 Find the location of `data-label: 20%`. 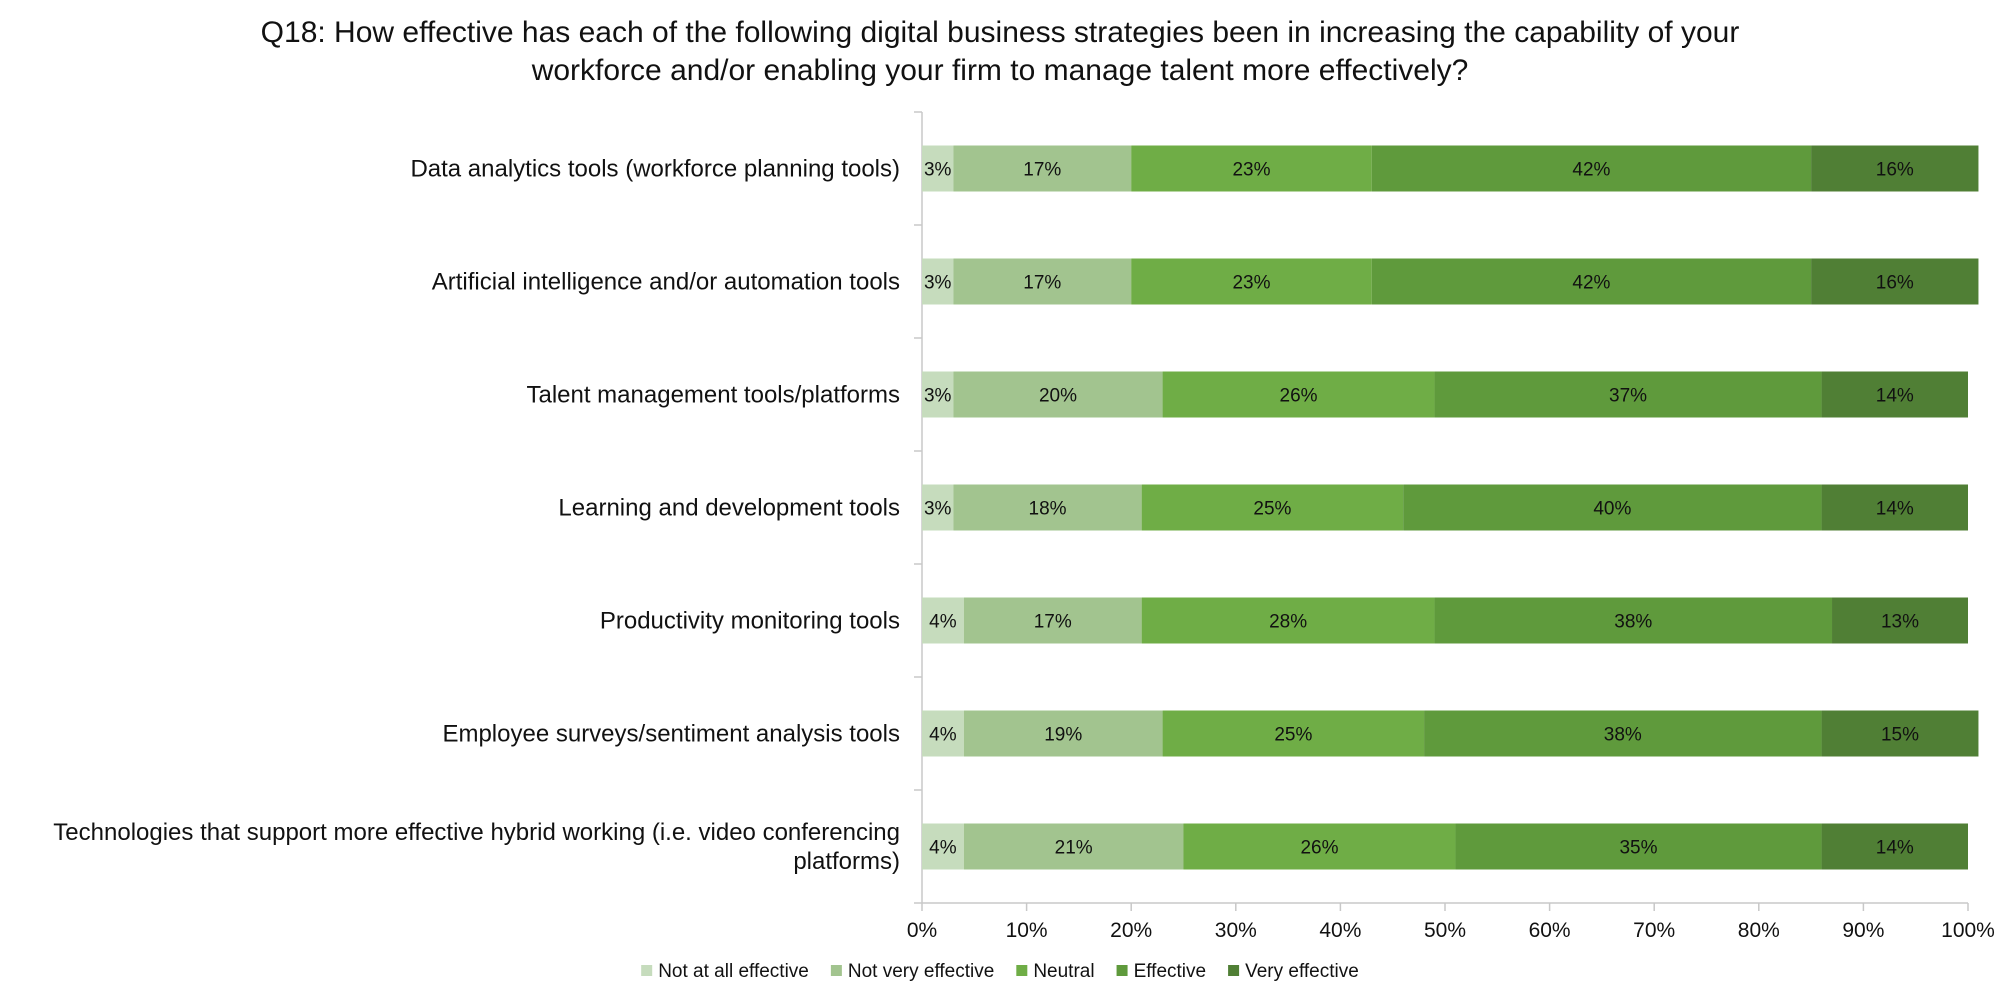

data-label: 20% is located at coordinates (1058, 396).